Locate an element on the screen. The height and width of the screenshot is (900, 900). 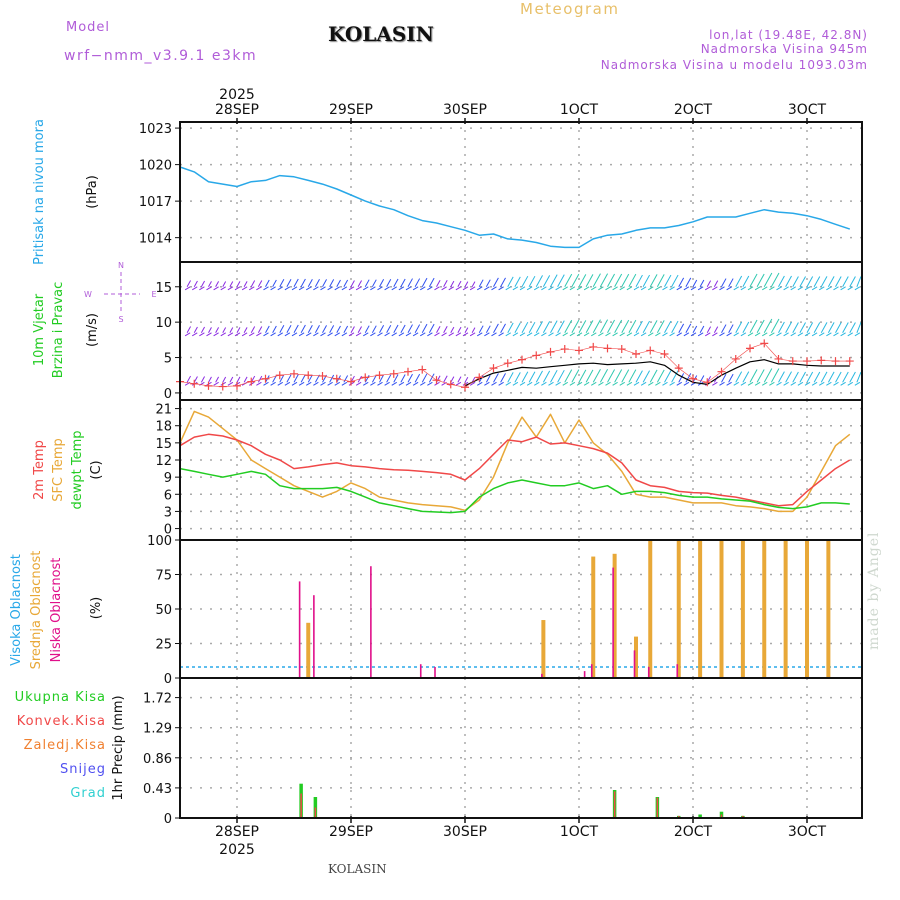
temp2m-line is located at coordinates (515, 470).